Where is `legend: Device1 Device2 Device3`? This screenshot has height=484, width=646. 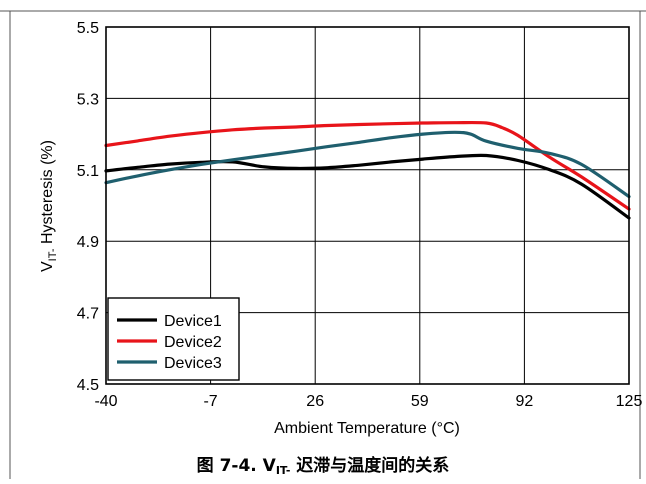 legend: Device1 Device2 Device3 is located at coordinates (173, 339).